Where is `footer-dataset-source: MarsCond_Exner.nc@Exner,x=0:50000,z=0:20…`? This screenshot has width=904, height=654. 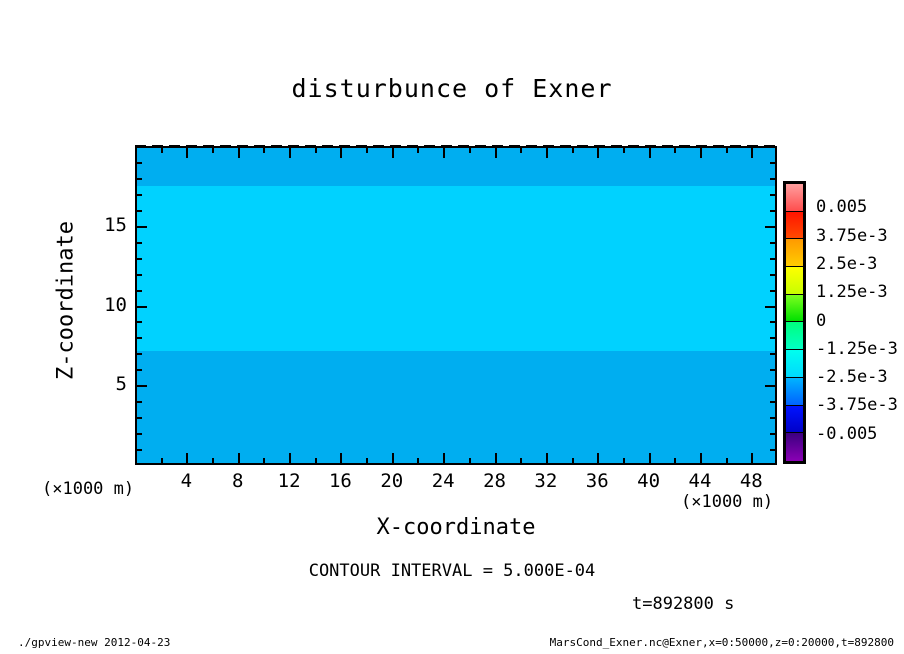 footer-dataset-source: MarsCond_Exner.nc@Exner,x=0:50000,z=0:20… is located at coordinates (721, 642).